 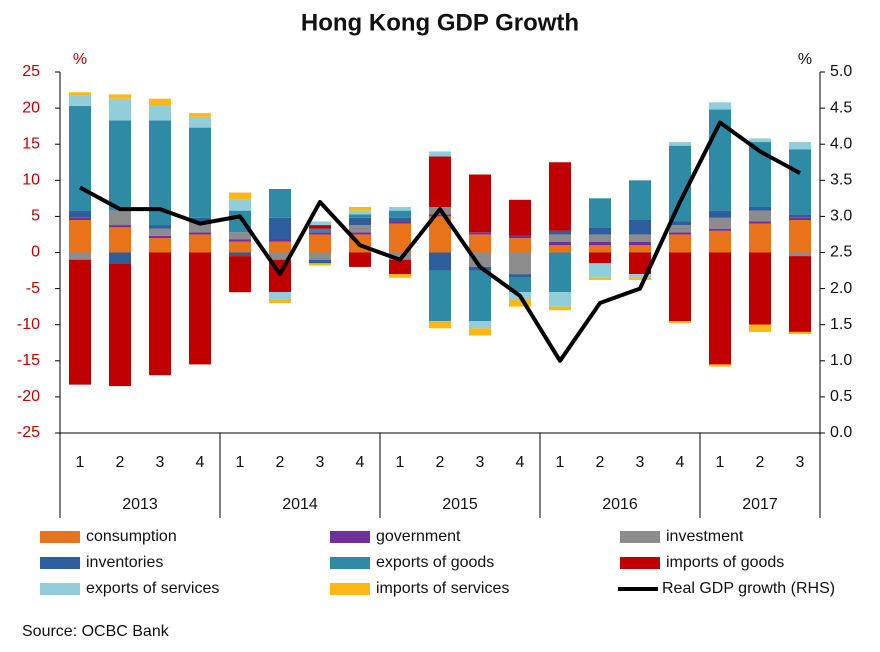 I want to click on y-tick-label: 20, so click(x=31, y=107).